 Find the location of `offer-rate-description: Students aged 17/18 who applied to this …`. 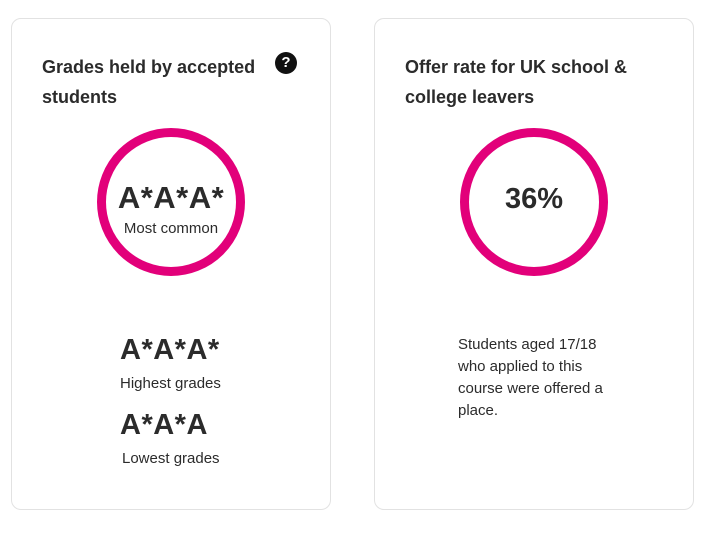

offer-rate-description: Students aged 17/18 who applied to this … is located at coordinates (530, 377).